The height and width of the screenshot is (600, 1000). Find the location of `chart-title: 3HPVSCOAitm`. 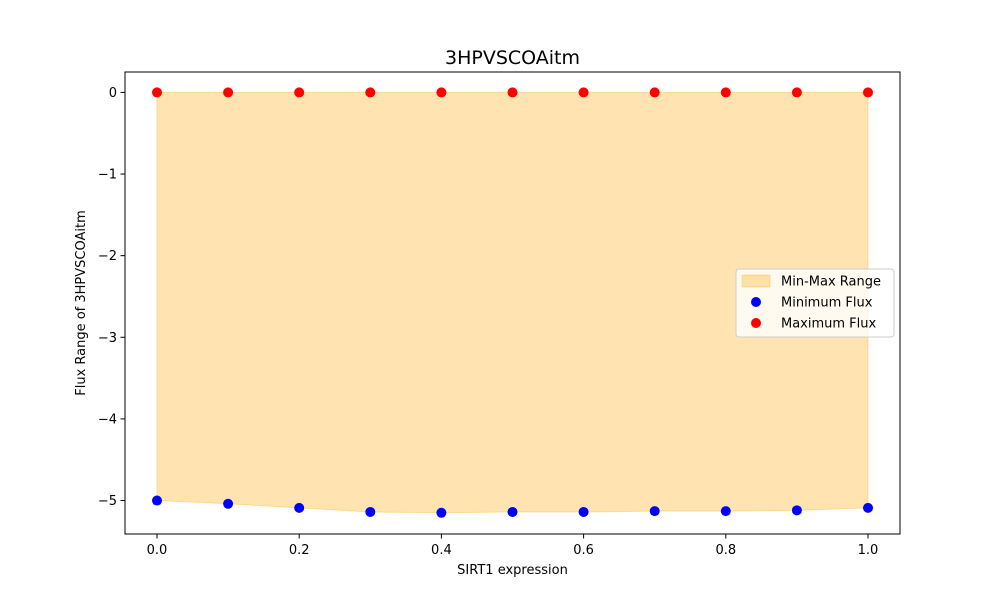

chart-title: 3HPVSCOAitm is located at coordinates (512, 58).